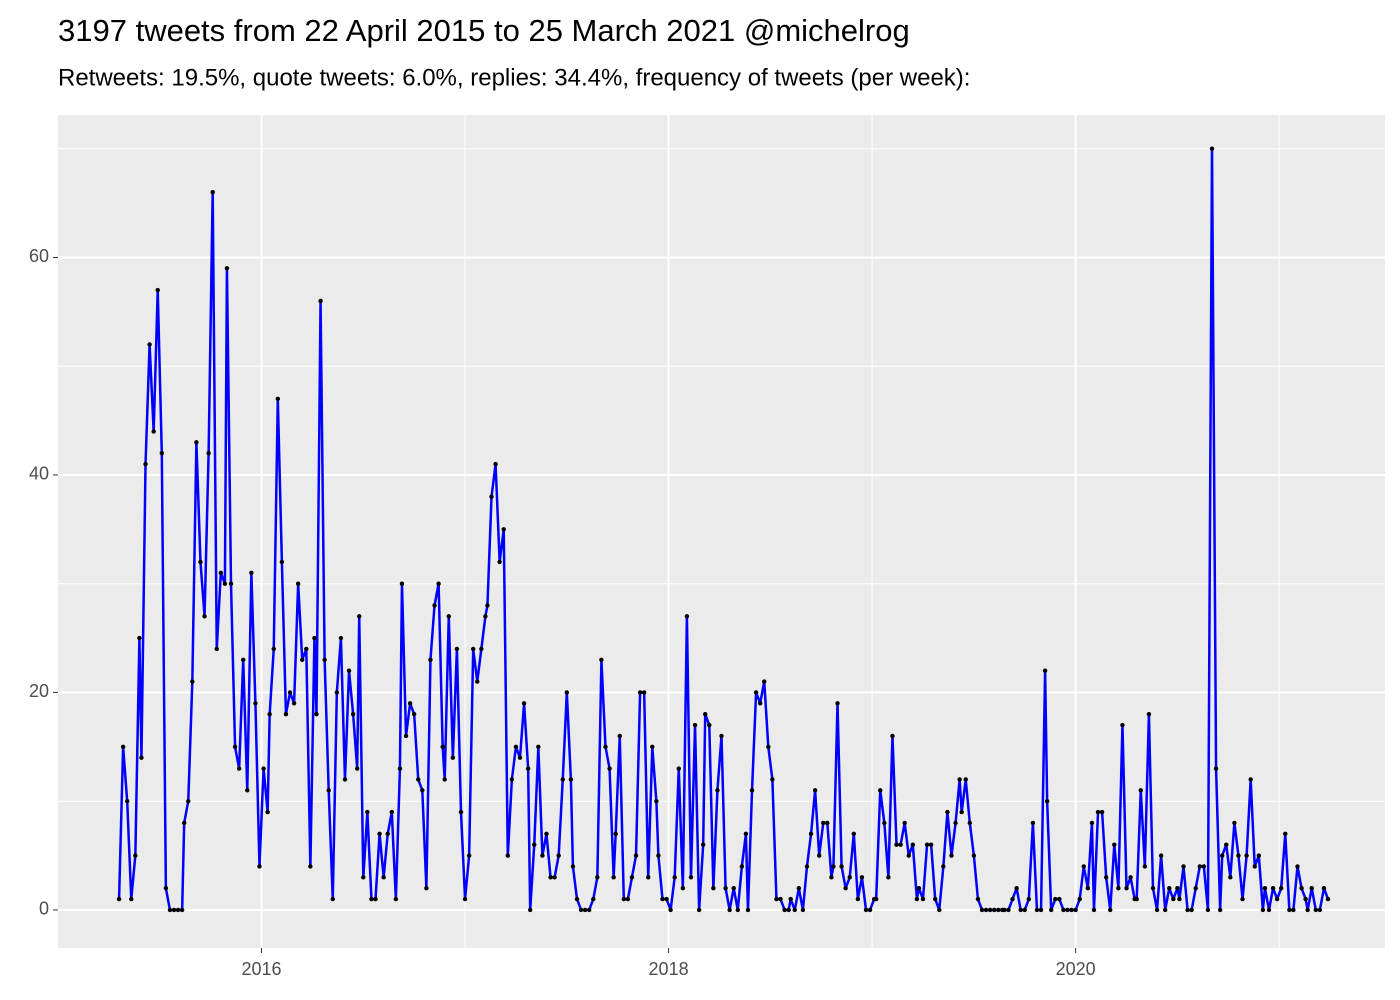 The height and width of the screenshot is (1000, 1400). Describe the element at coordinates (669, 969) in the screenshot. I see `x-tick-label: 2018` at that location.